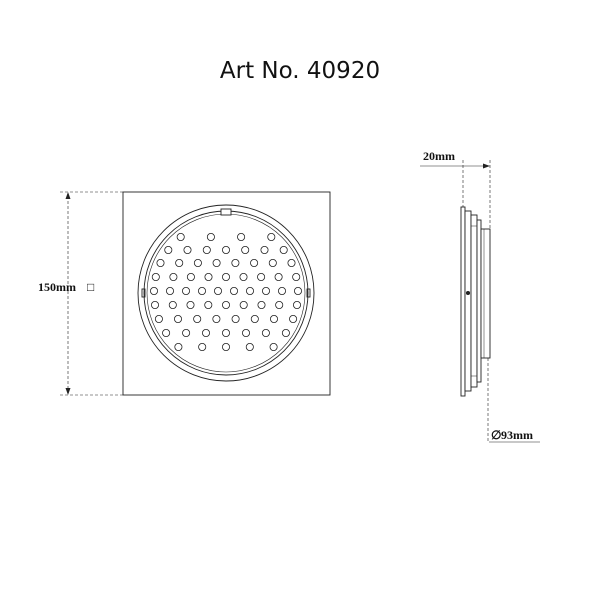 This screenshot has height=600, width=600. What do you see at coordinates (226, 212) in the screenshot?
I see `grate-notch` at bounding box center [226, 212].